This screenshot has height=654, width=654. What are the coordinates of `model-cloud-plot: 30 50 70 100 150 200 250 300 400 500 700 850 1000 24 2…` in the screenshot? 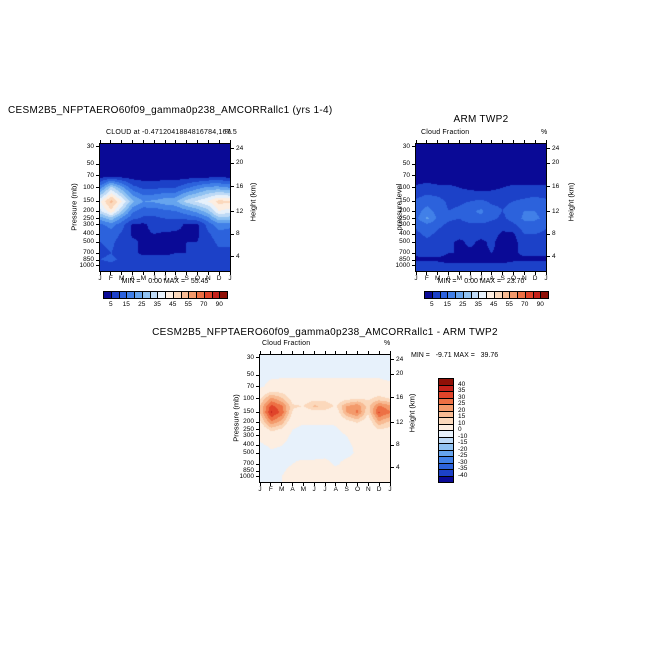 It's located at (161, 211).